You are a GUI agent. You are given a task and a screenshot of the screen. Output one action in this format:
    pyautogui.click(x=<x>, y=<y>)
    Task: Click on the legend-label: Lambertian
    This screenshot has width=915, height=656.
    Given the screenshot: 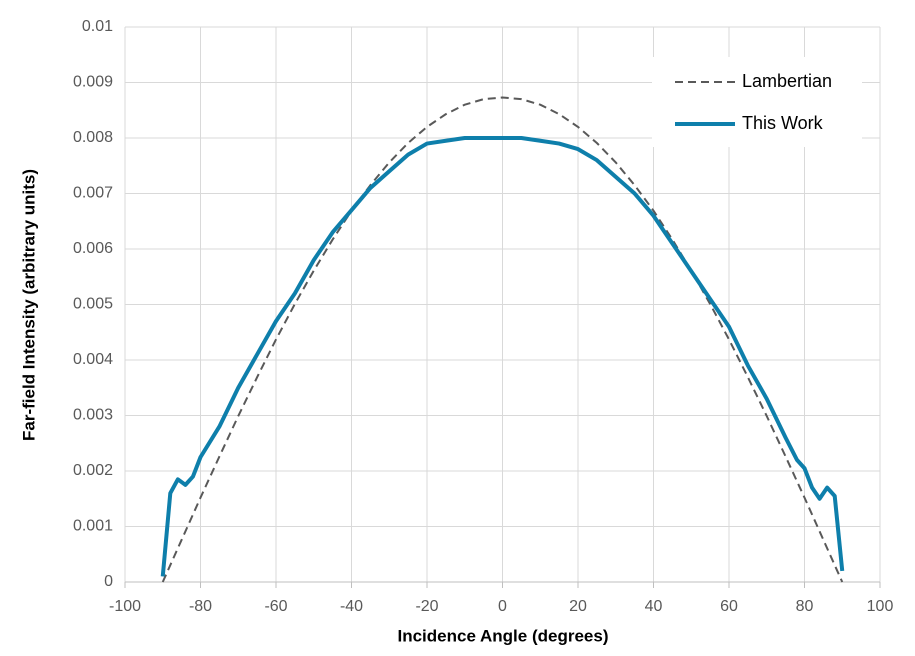 What is the action you would take?
    pyautogui.click(x=787, y=81)
    